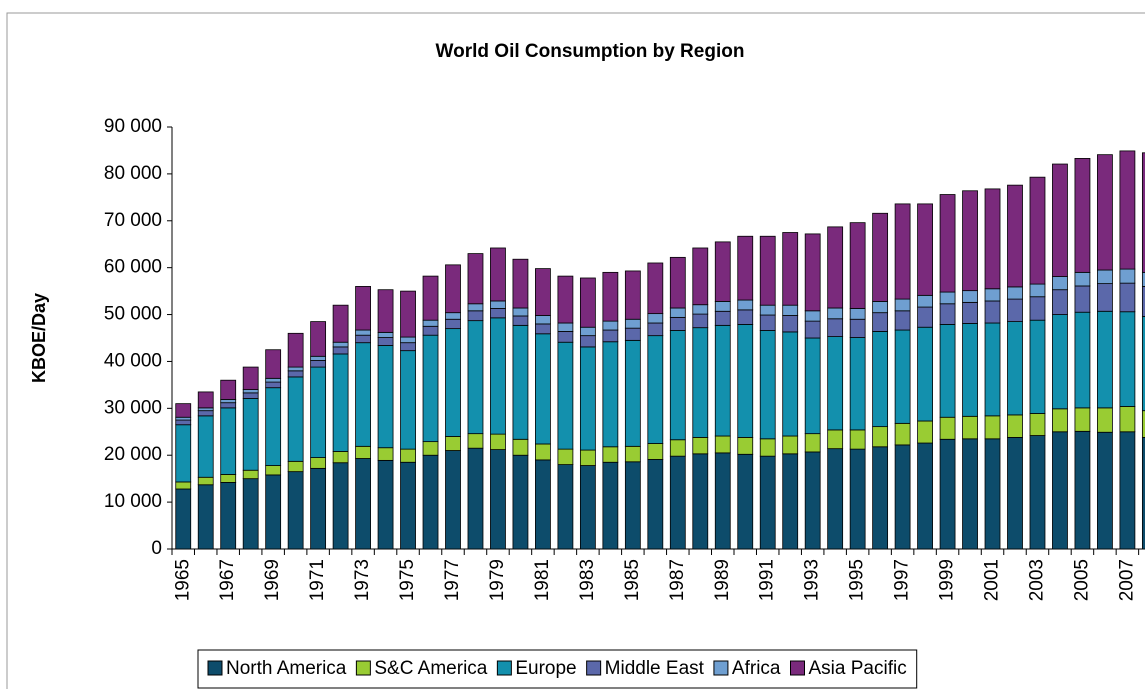  What do you see at coordinates (756, 668) in the screenshot?
I see `legend-label: Africa` at bounding box center [756, 668].